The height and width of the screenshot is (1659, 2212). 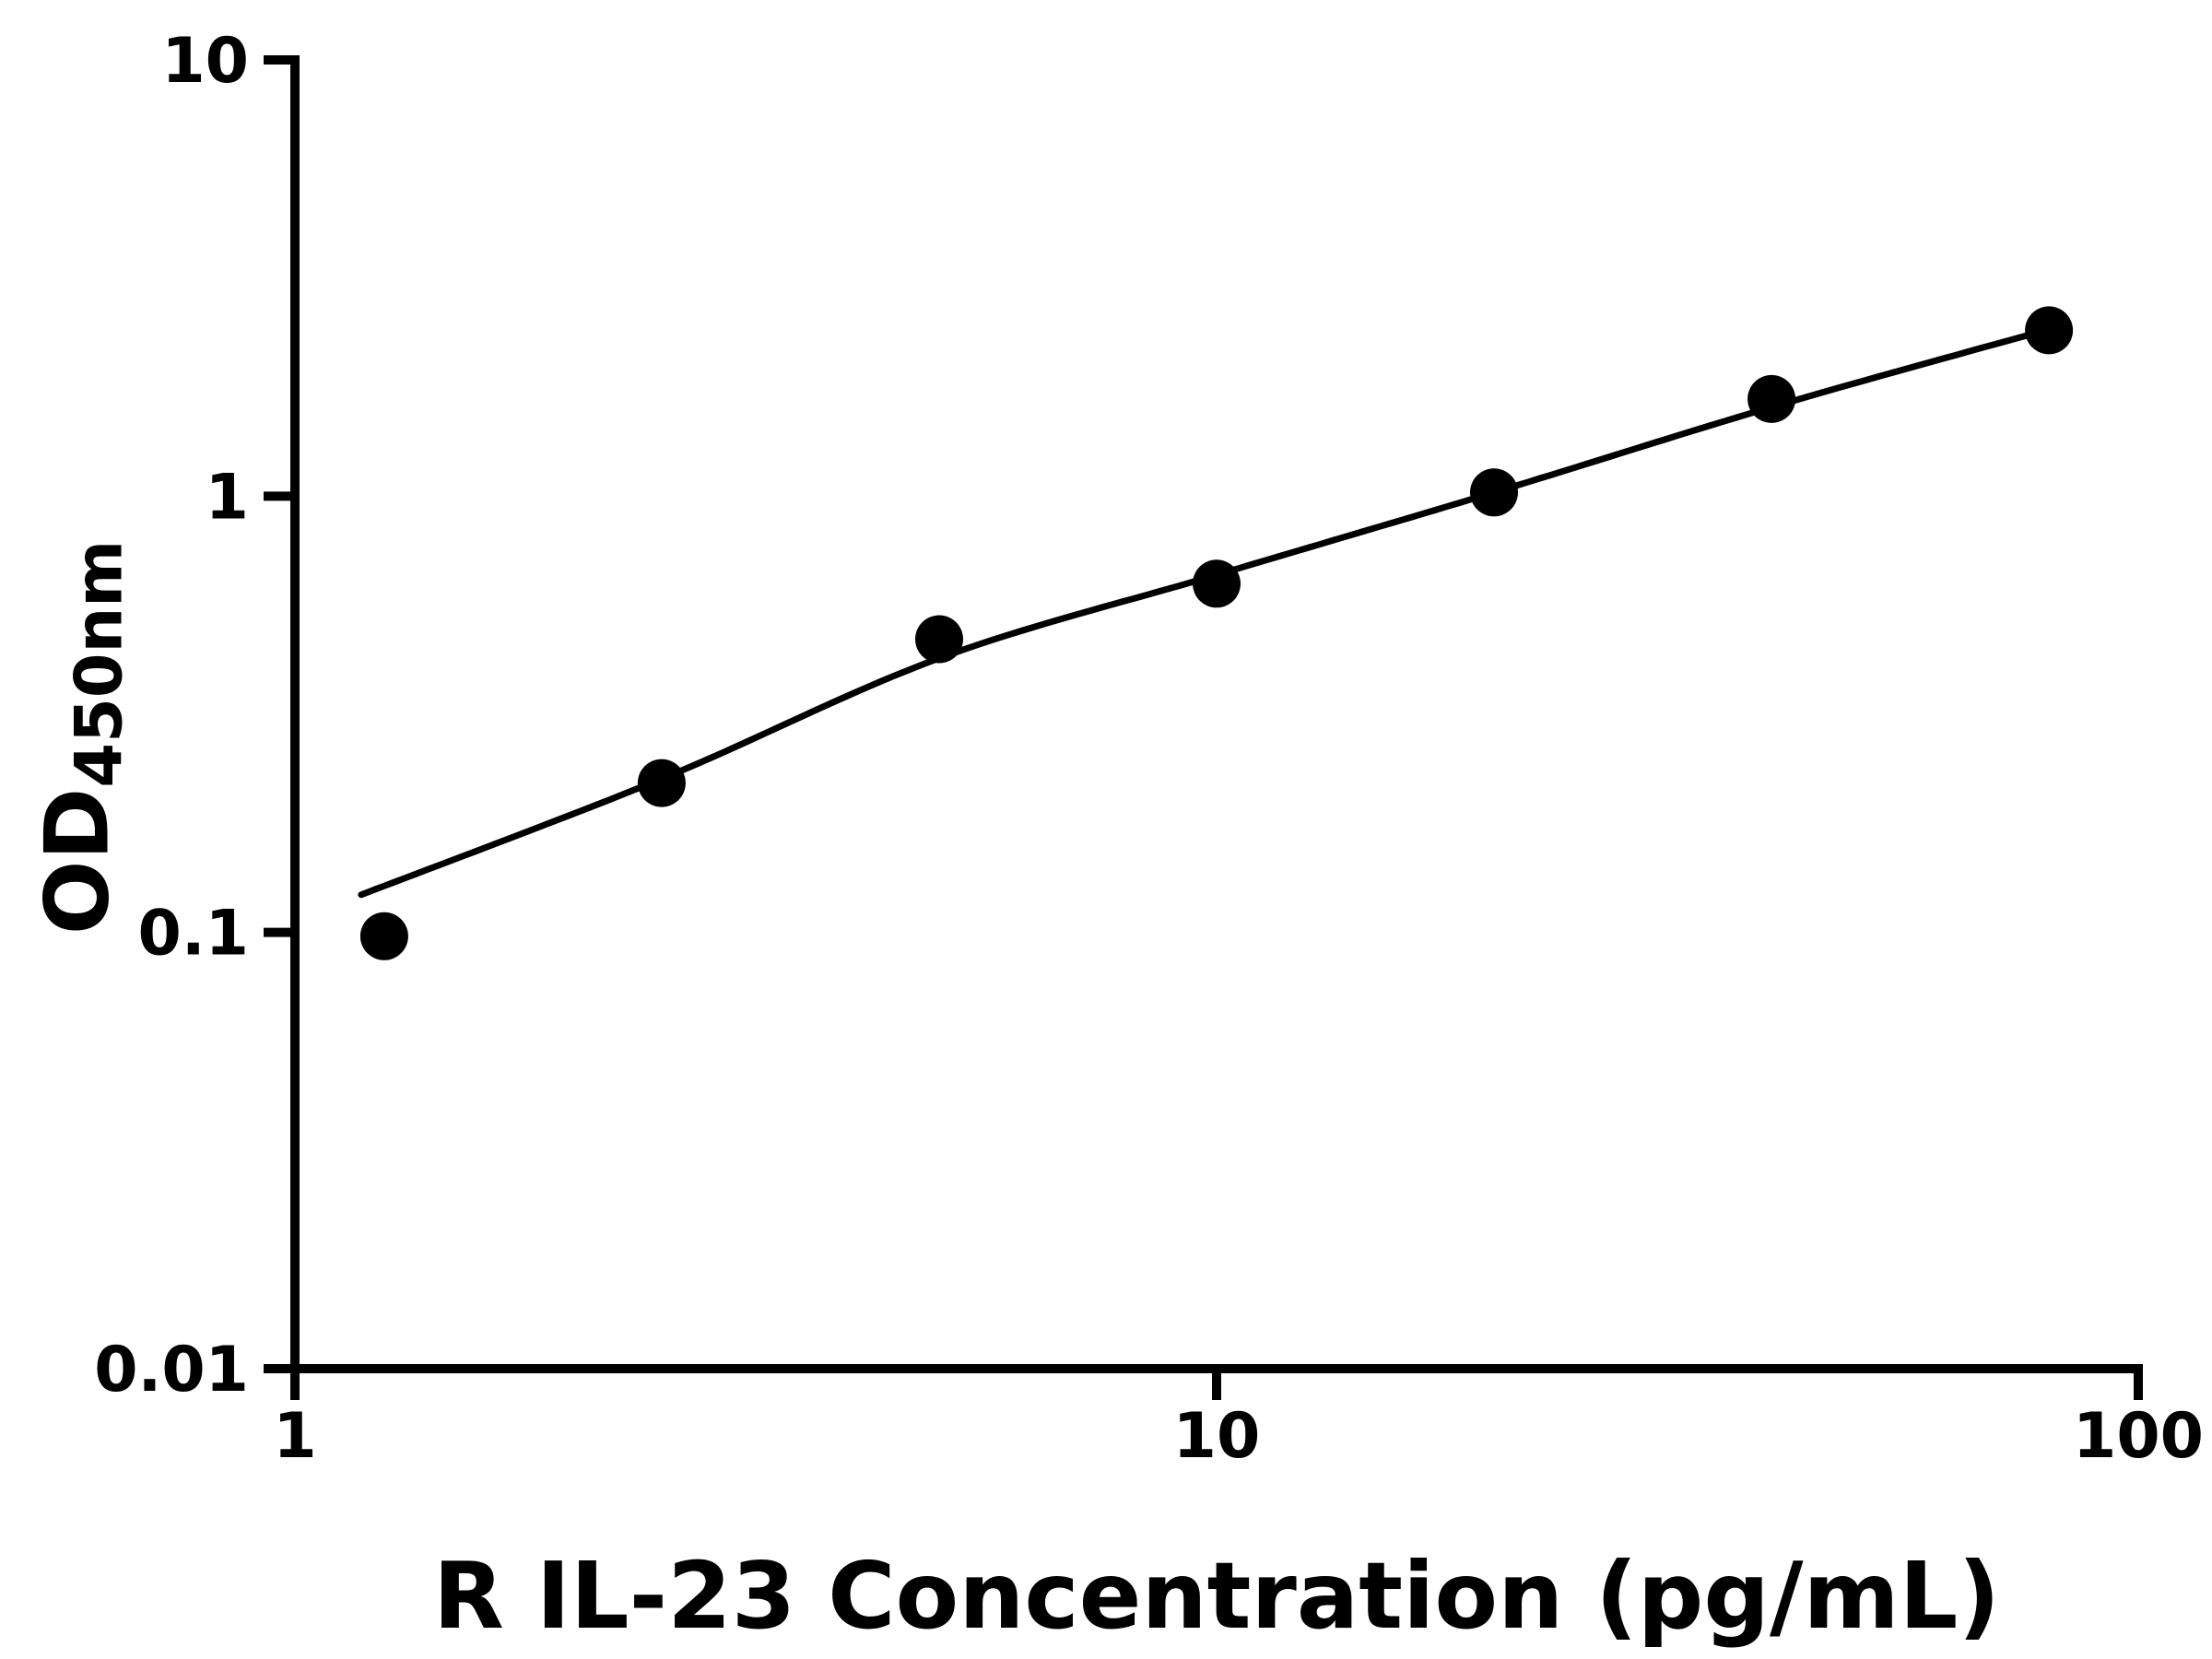 I want to click on y-tick-label: 10, so click(x=205, y=61).